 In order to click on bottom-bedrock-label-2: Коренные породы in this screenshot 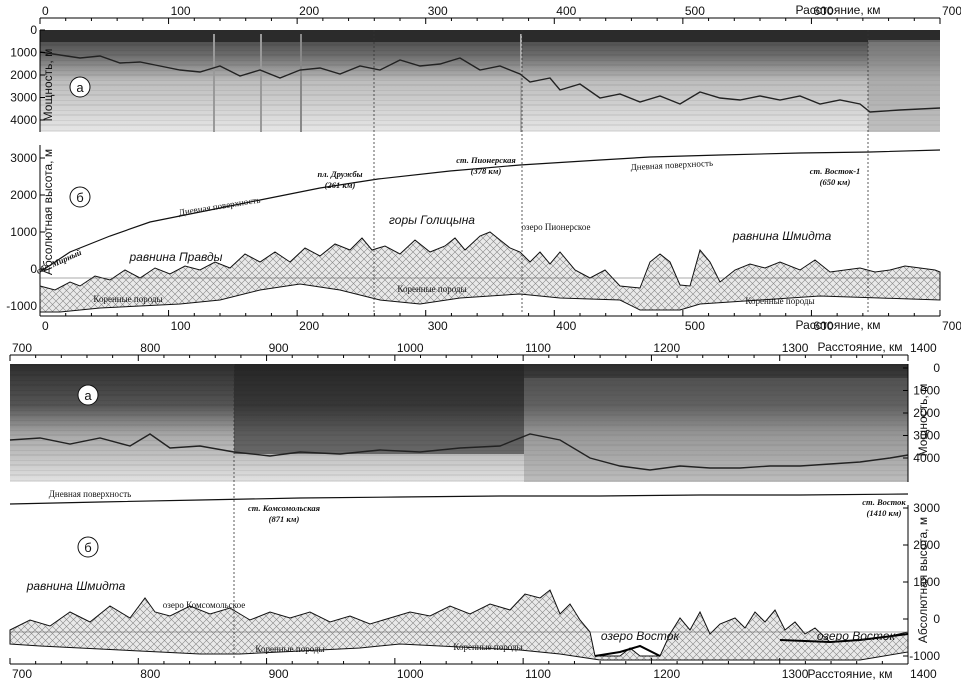, I will do `click(487, 647)`.